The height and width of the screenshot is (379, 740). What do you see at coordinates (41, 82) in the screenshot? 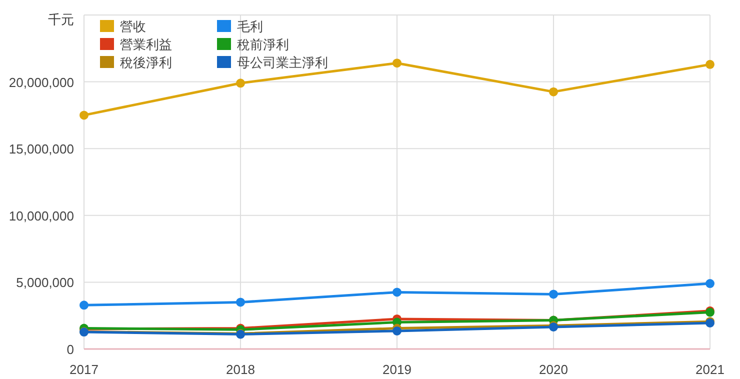
I see `y-tick-label: 20,000,000` at bounding box center [41, 82].